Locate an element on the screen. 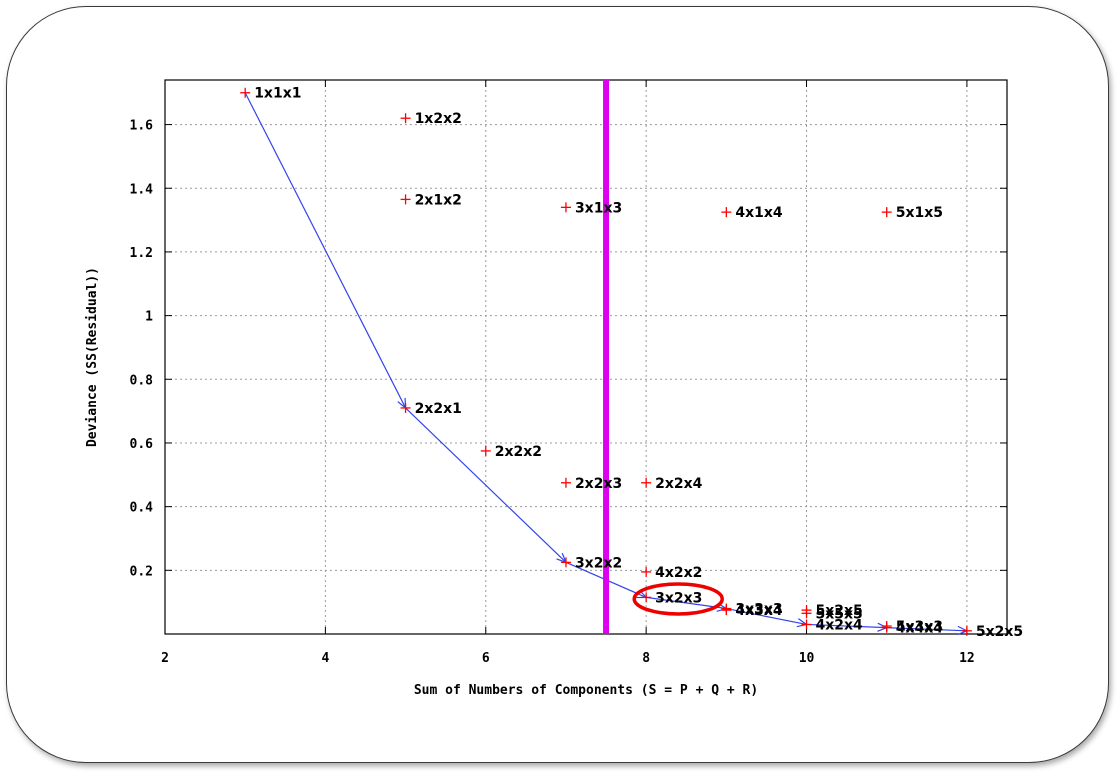 The width and height of the screenshot is (1117, 772). point-label: 3x3x3 is located at coordinates (758, 610).